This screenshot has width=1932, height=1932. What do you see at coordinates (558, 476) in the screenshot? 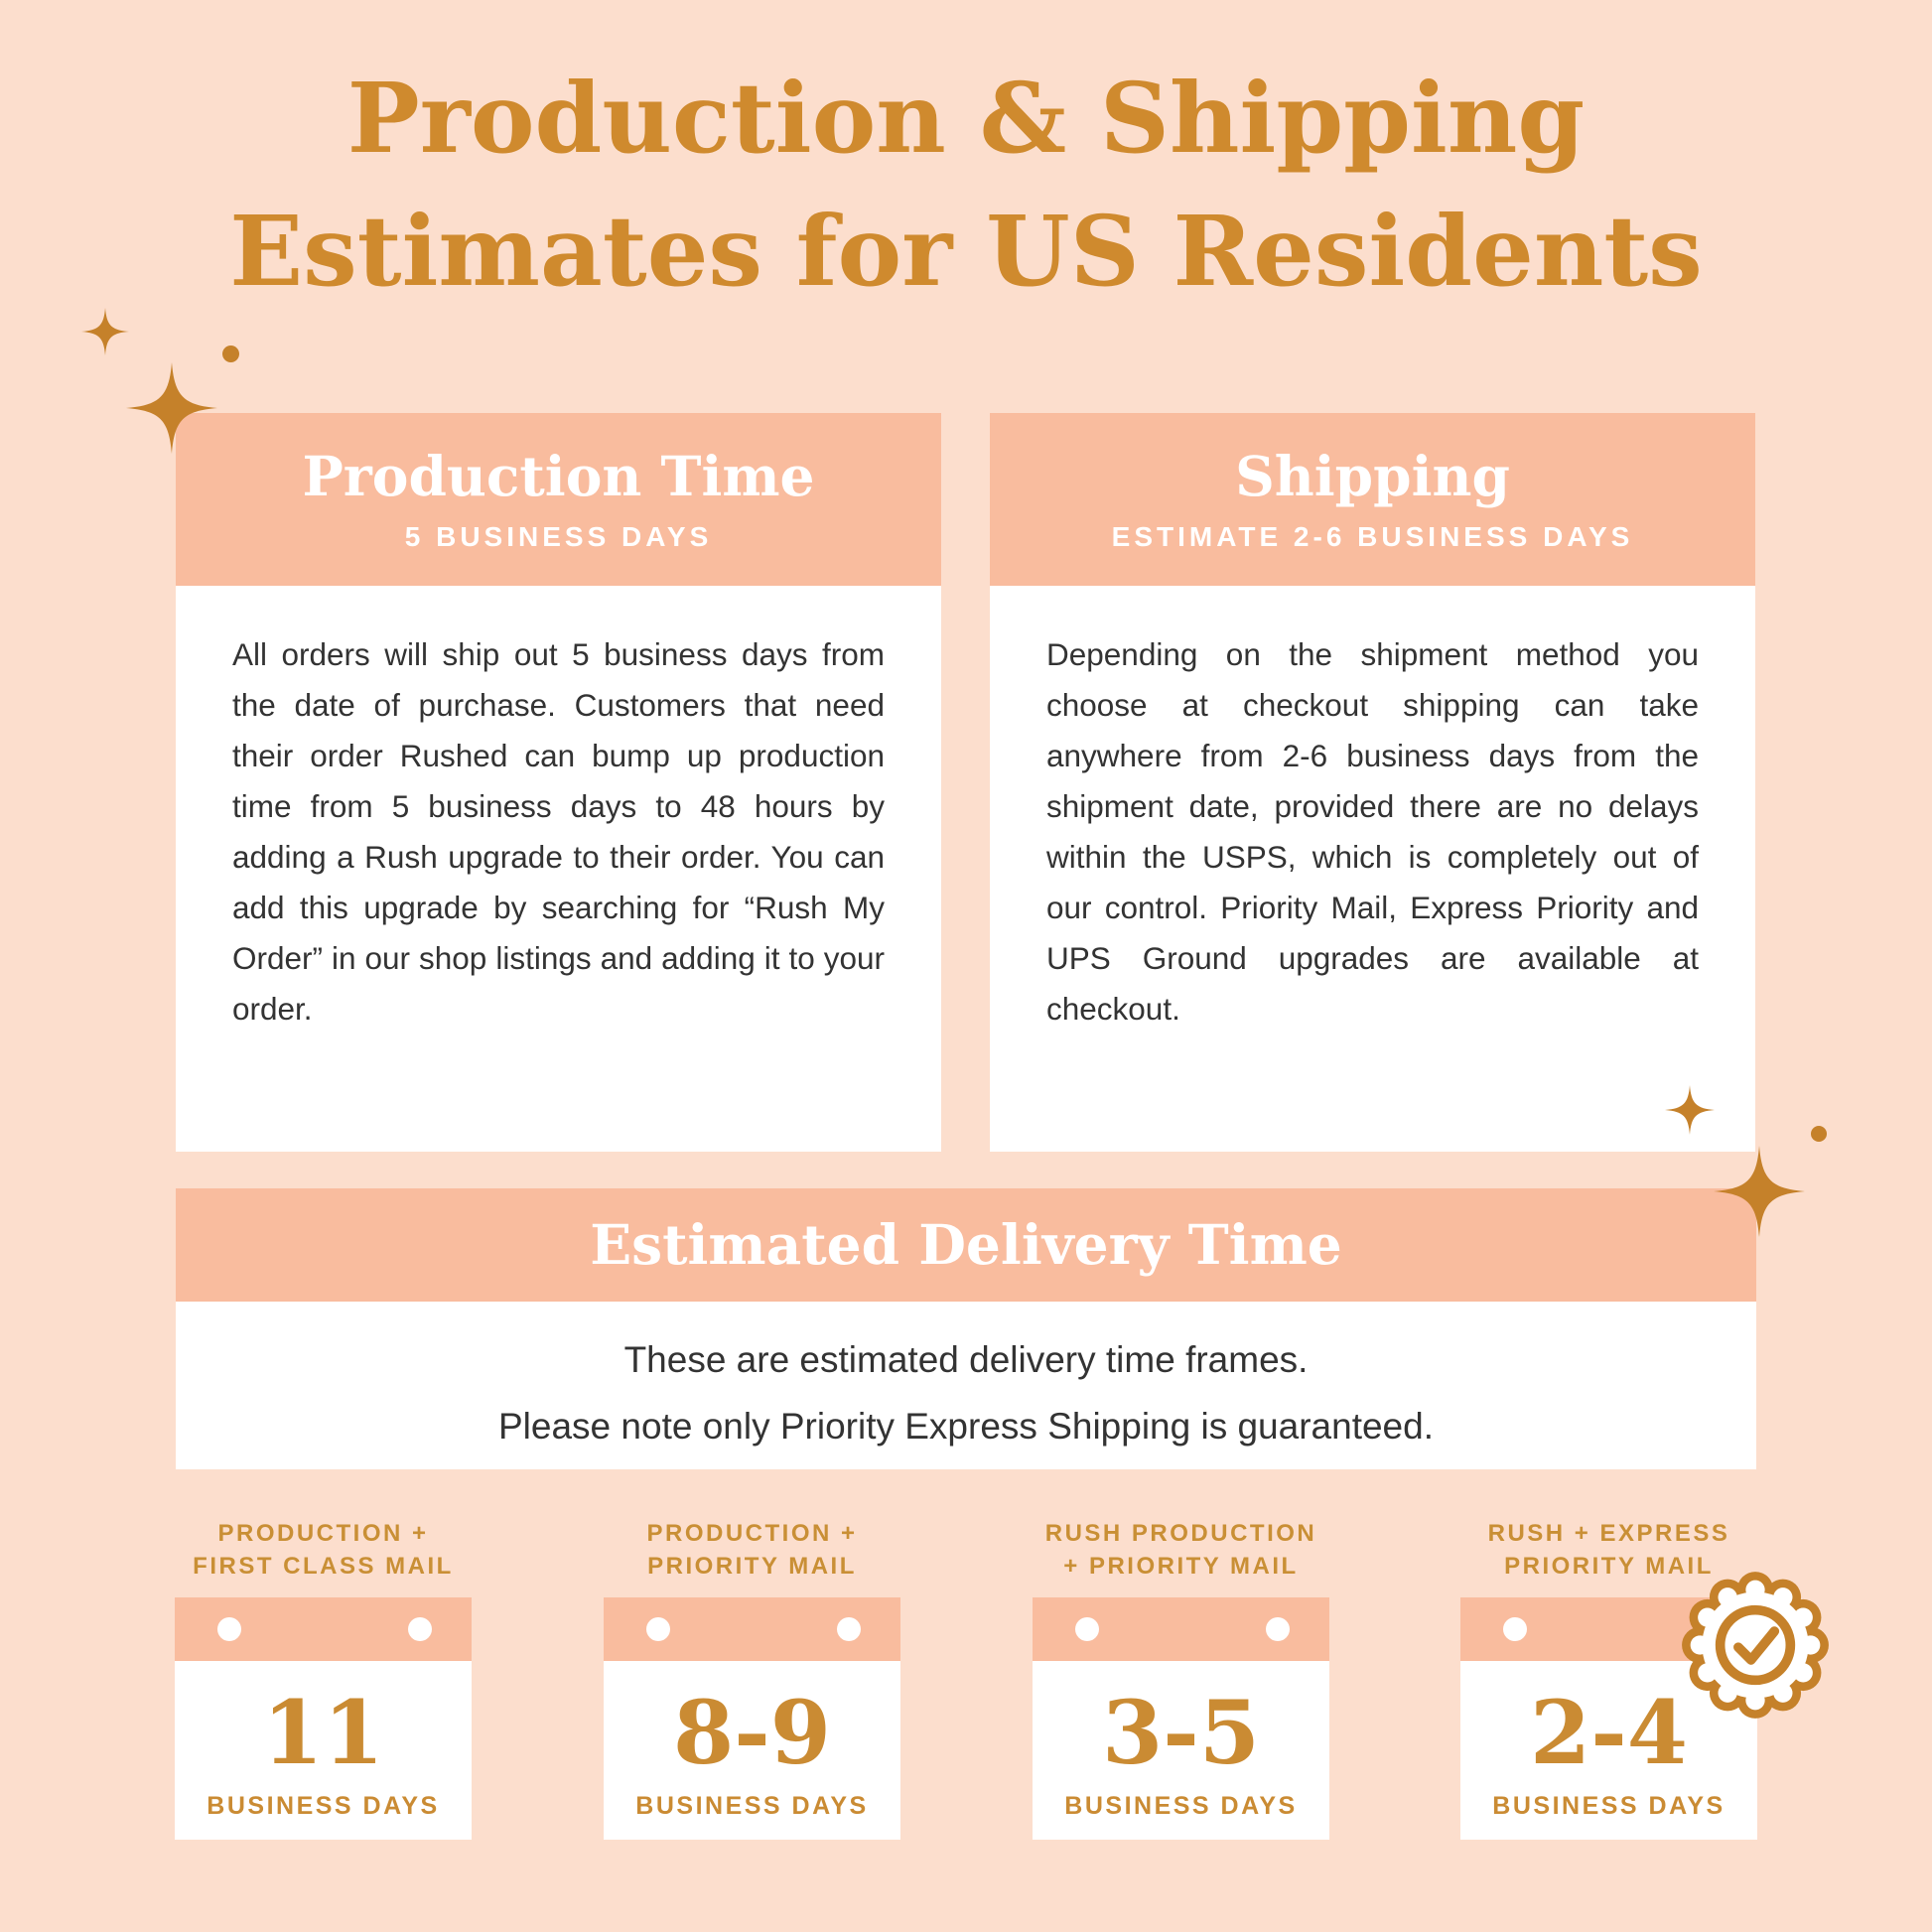
I see `production-time-card-title: Production Time` at bounding box center [558, 476].